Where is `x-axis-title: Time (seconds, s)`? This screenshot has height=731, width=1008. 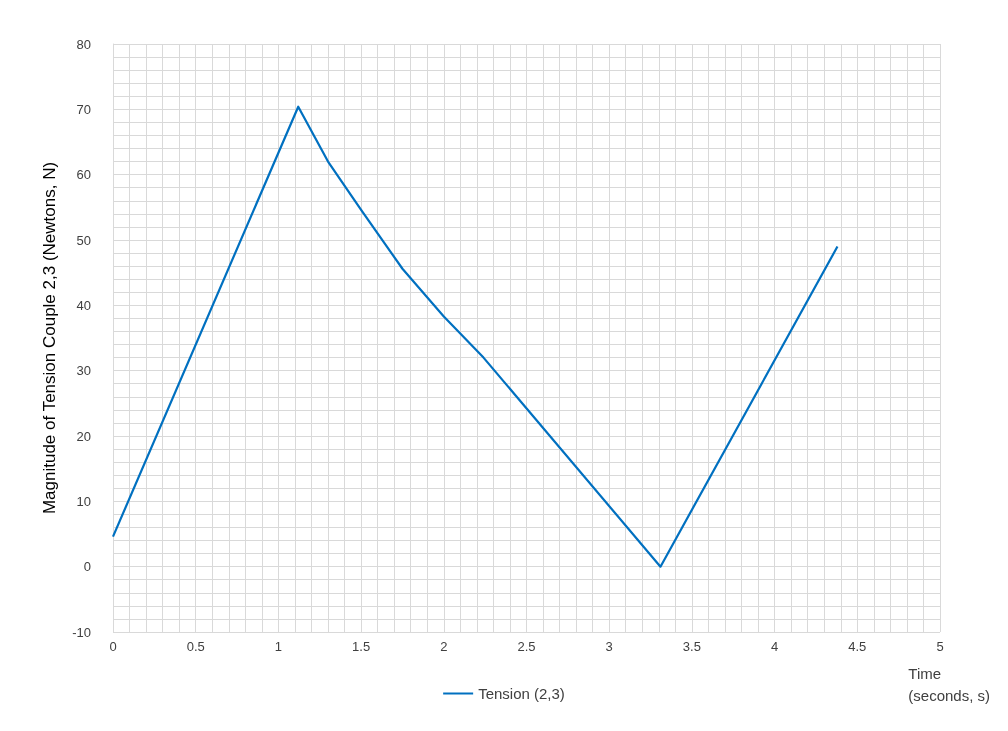 x-axis-title: Time (seconds, s) is located at coordinates (949, 684).